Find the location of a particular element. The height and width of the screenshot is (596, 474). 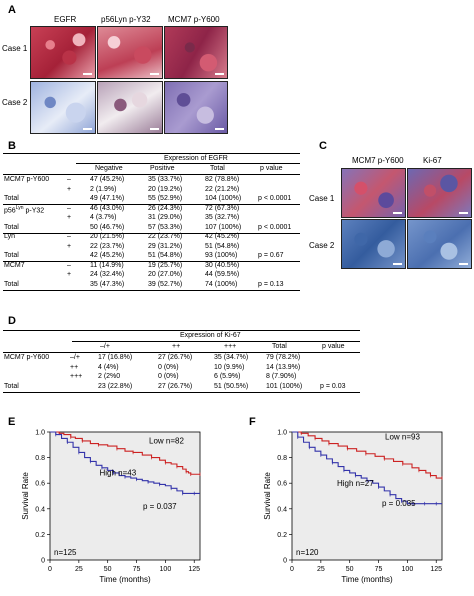

table-b-negative: 47 (45.2%) is located at coordinates (107, 179).